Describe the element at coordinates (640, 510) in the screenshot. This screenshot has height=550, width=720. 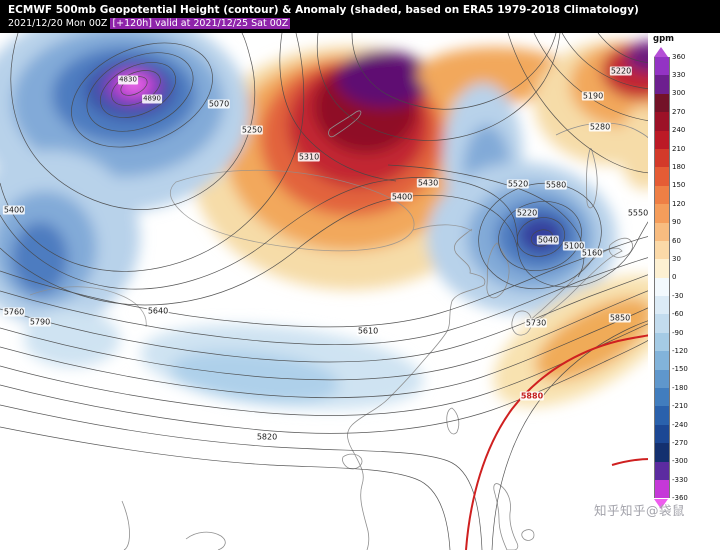
I see `watermark: 知乎知乎@袋鼠` at that location.